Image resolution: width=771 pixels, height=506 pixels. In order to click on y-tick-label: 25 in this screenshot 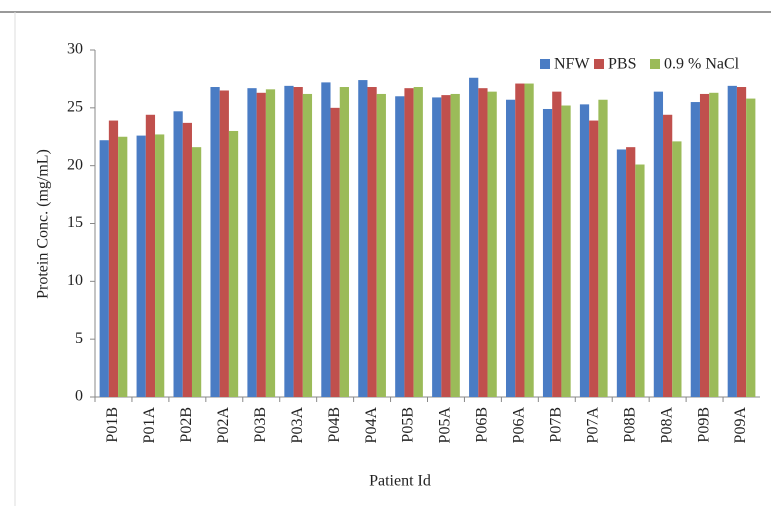, I will do `click(75, 107)`.